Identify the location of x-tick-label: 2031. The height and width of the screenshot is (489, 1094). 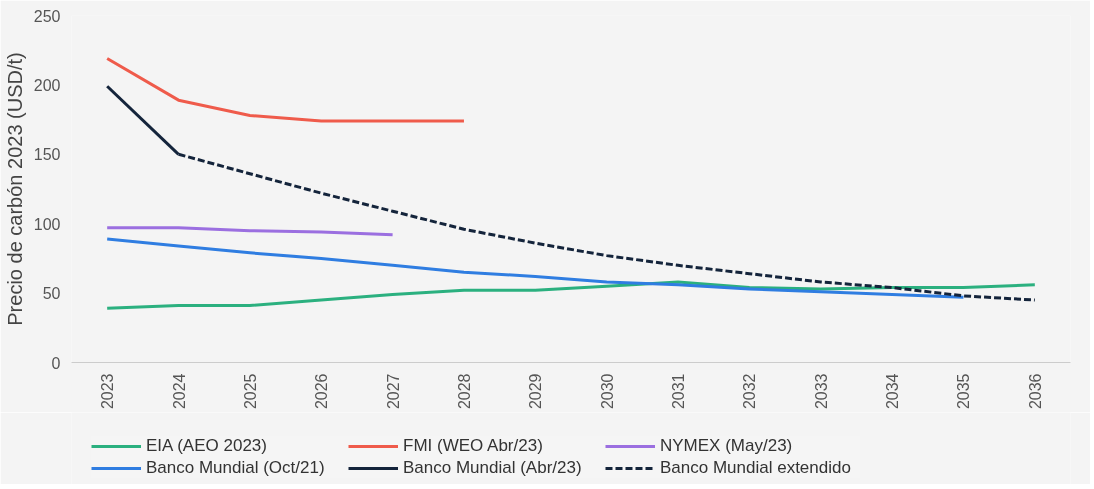
(679, 391).